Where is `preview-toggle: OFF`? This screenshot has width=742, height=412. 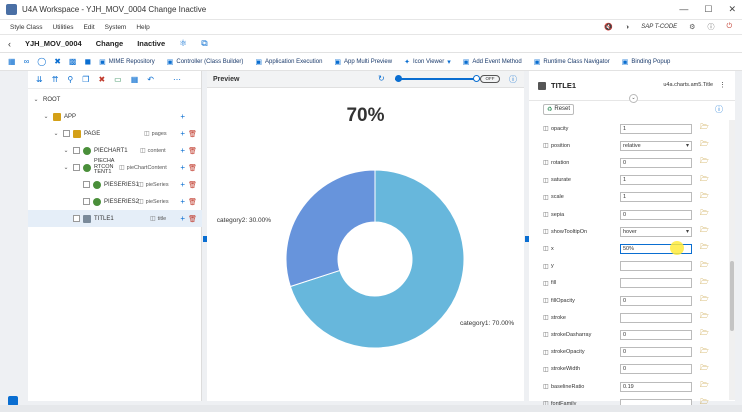 preview-toggle: OFF is located at coordinates (490, 79).